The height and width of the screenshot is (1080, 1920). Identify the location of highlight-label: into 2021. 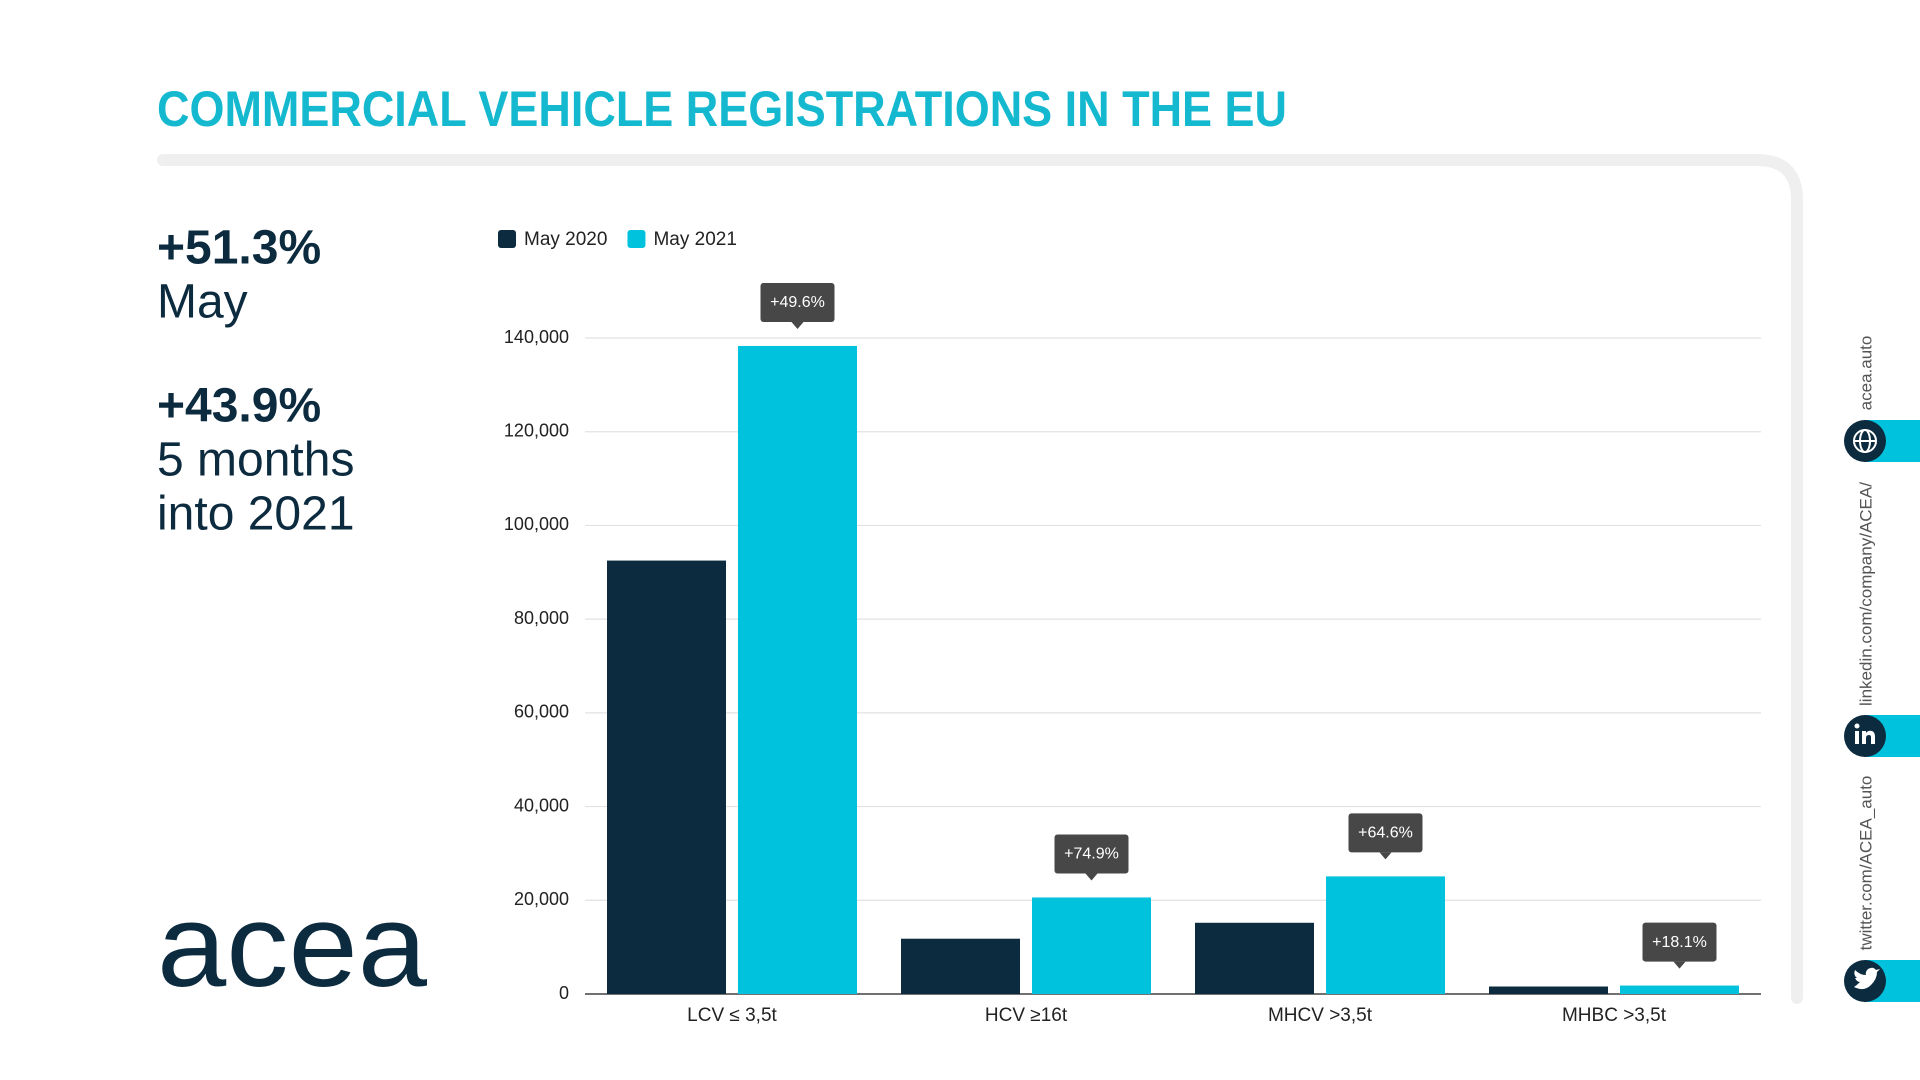
(256, 514).